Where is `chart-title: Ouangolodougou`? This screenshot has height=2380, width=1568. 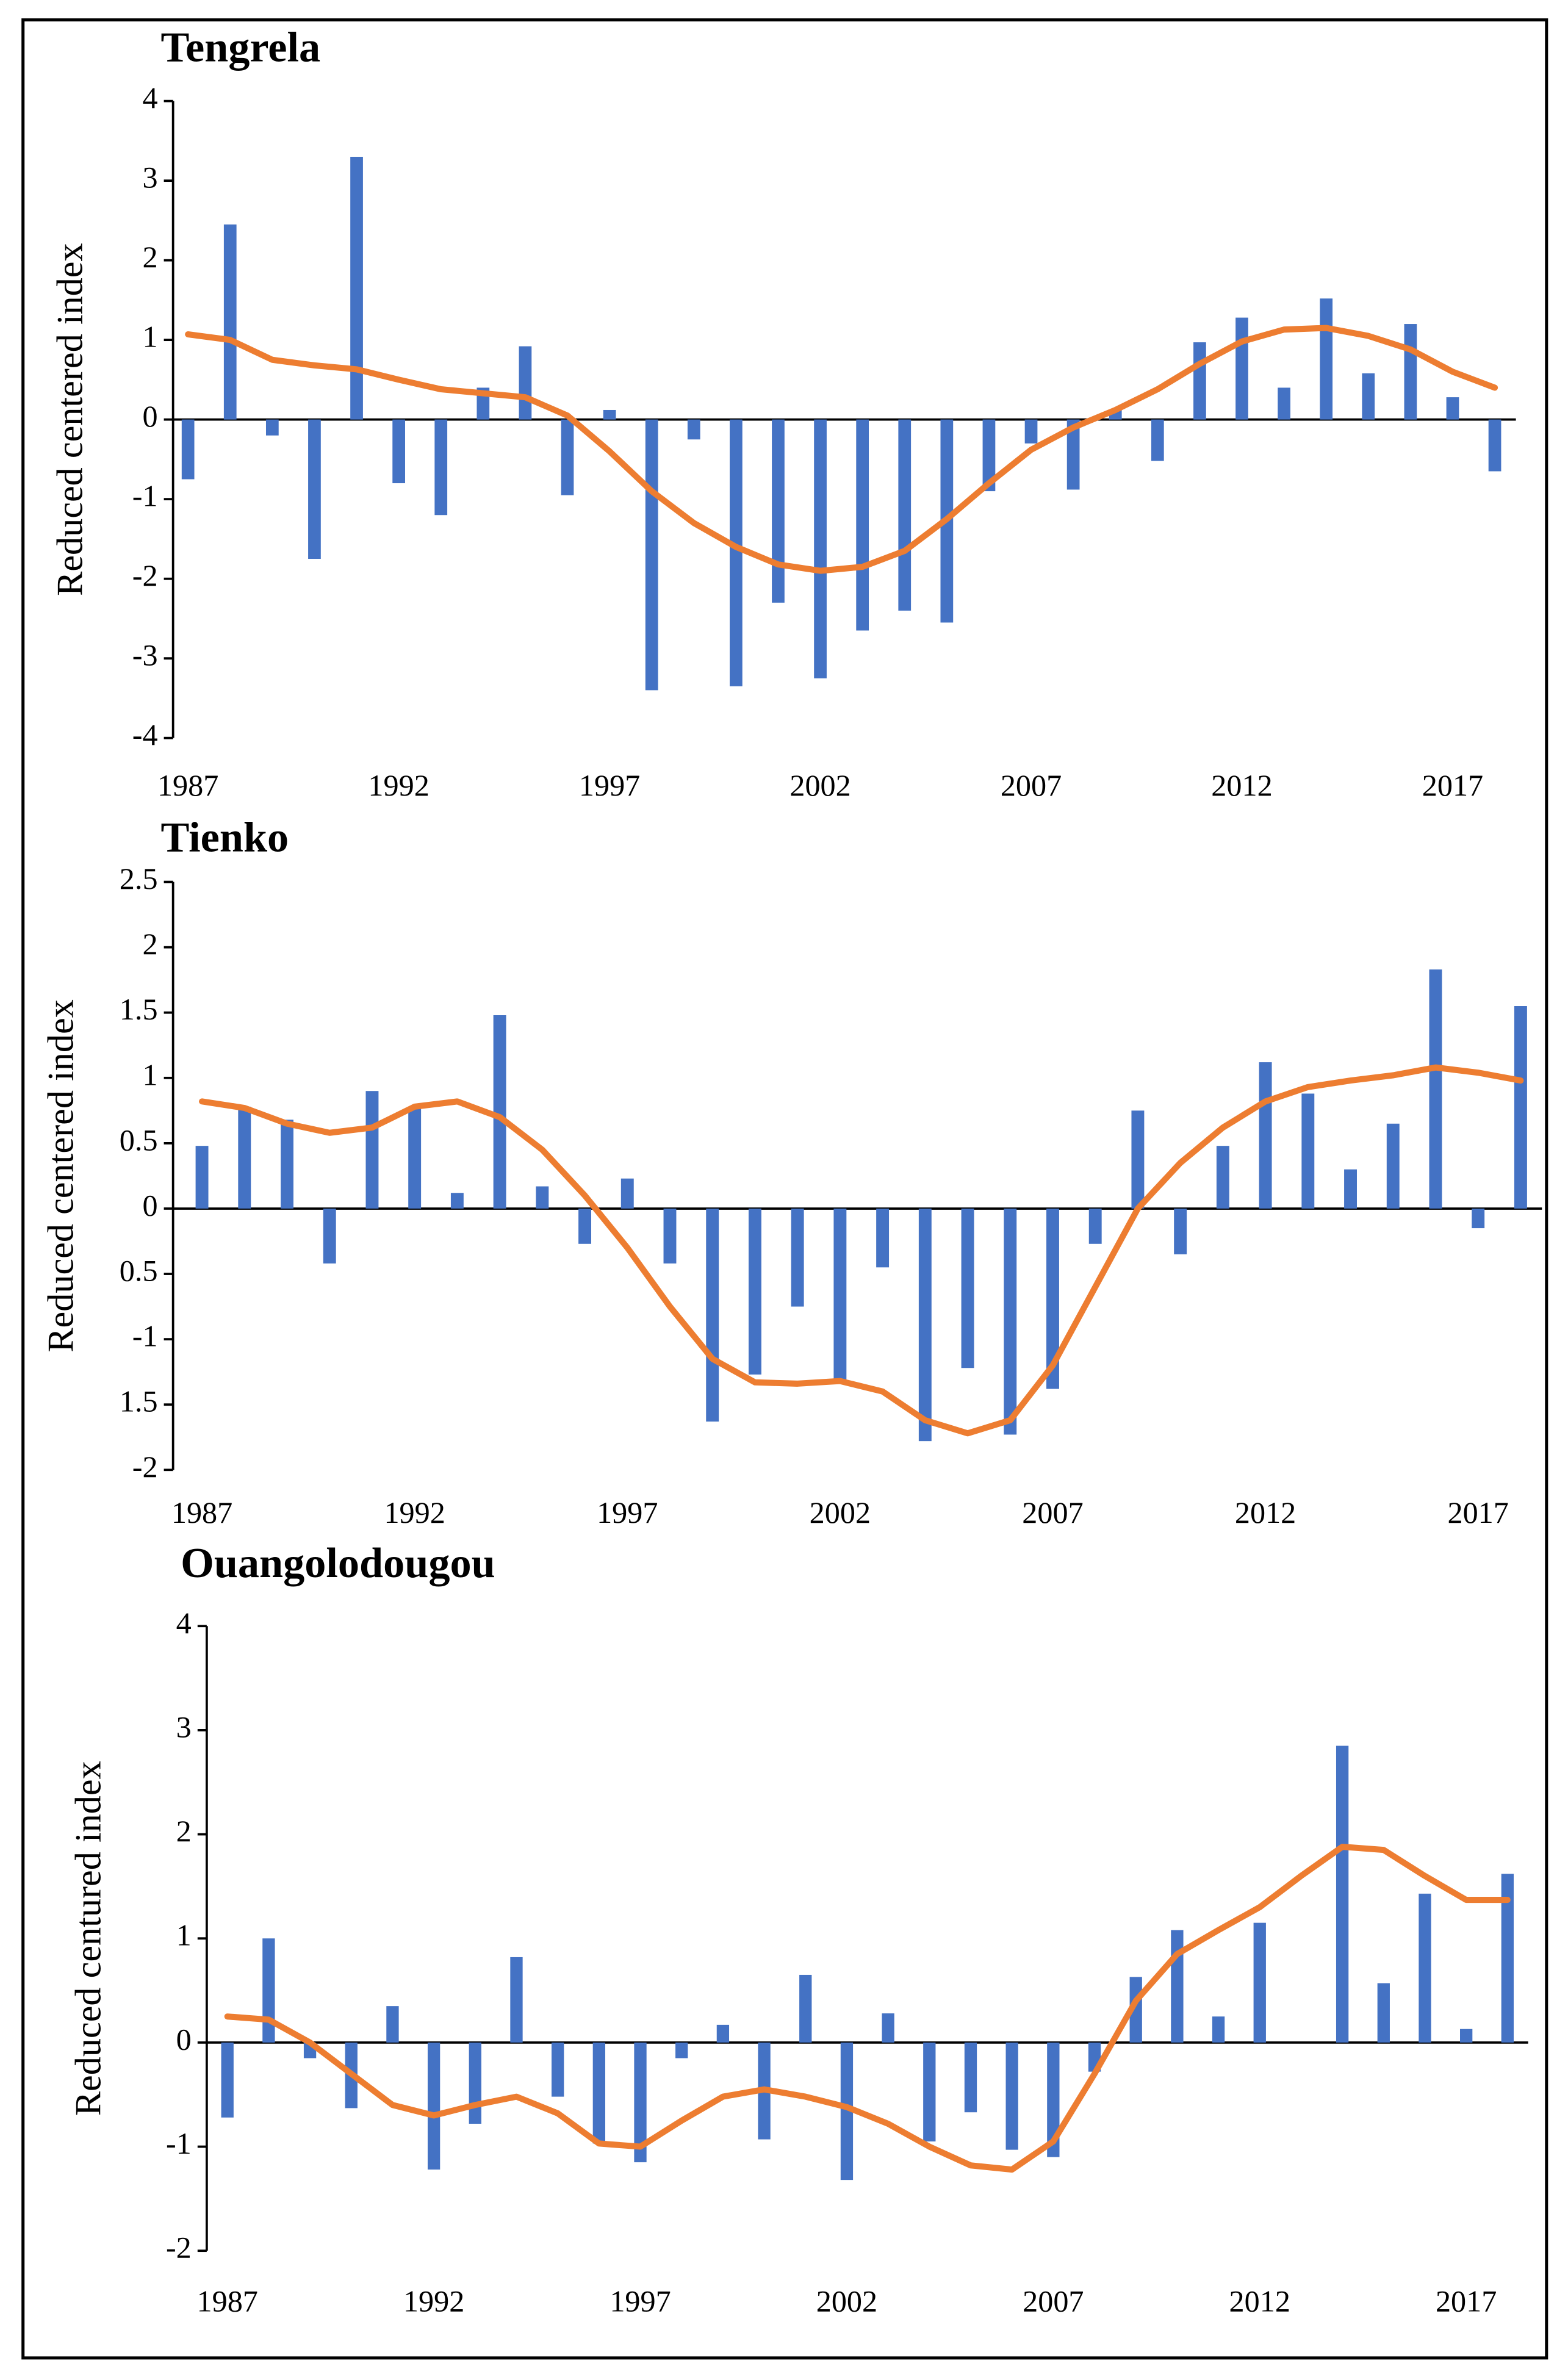 chart-title: Ouangolodougou is located at coordinates (338, 1563).